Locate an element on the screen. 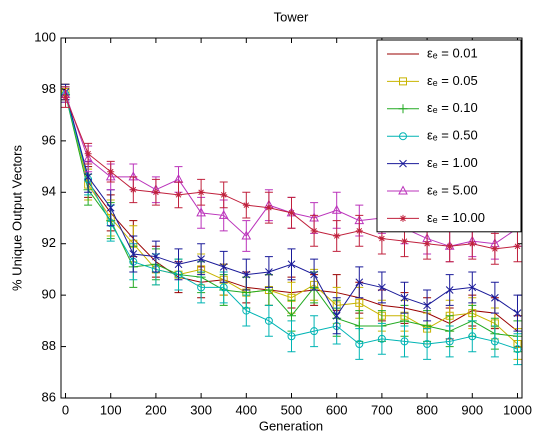  y-tick-label: 94 is located at coordinates (49, 191).